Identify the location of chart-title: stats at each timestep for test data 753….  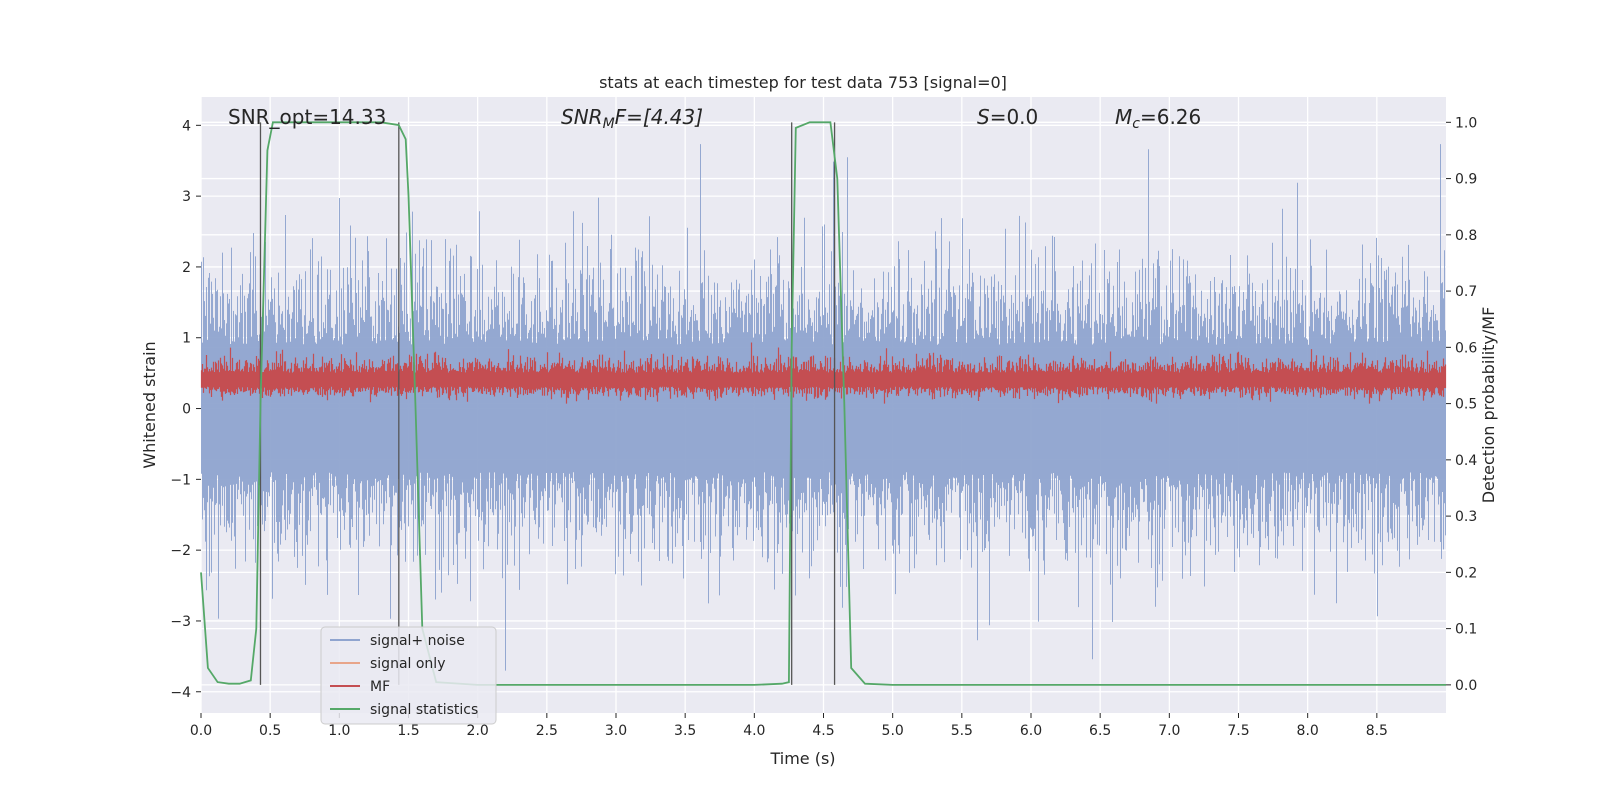
(803, 82).